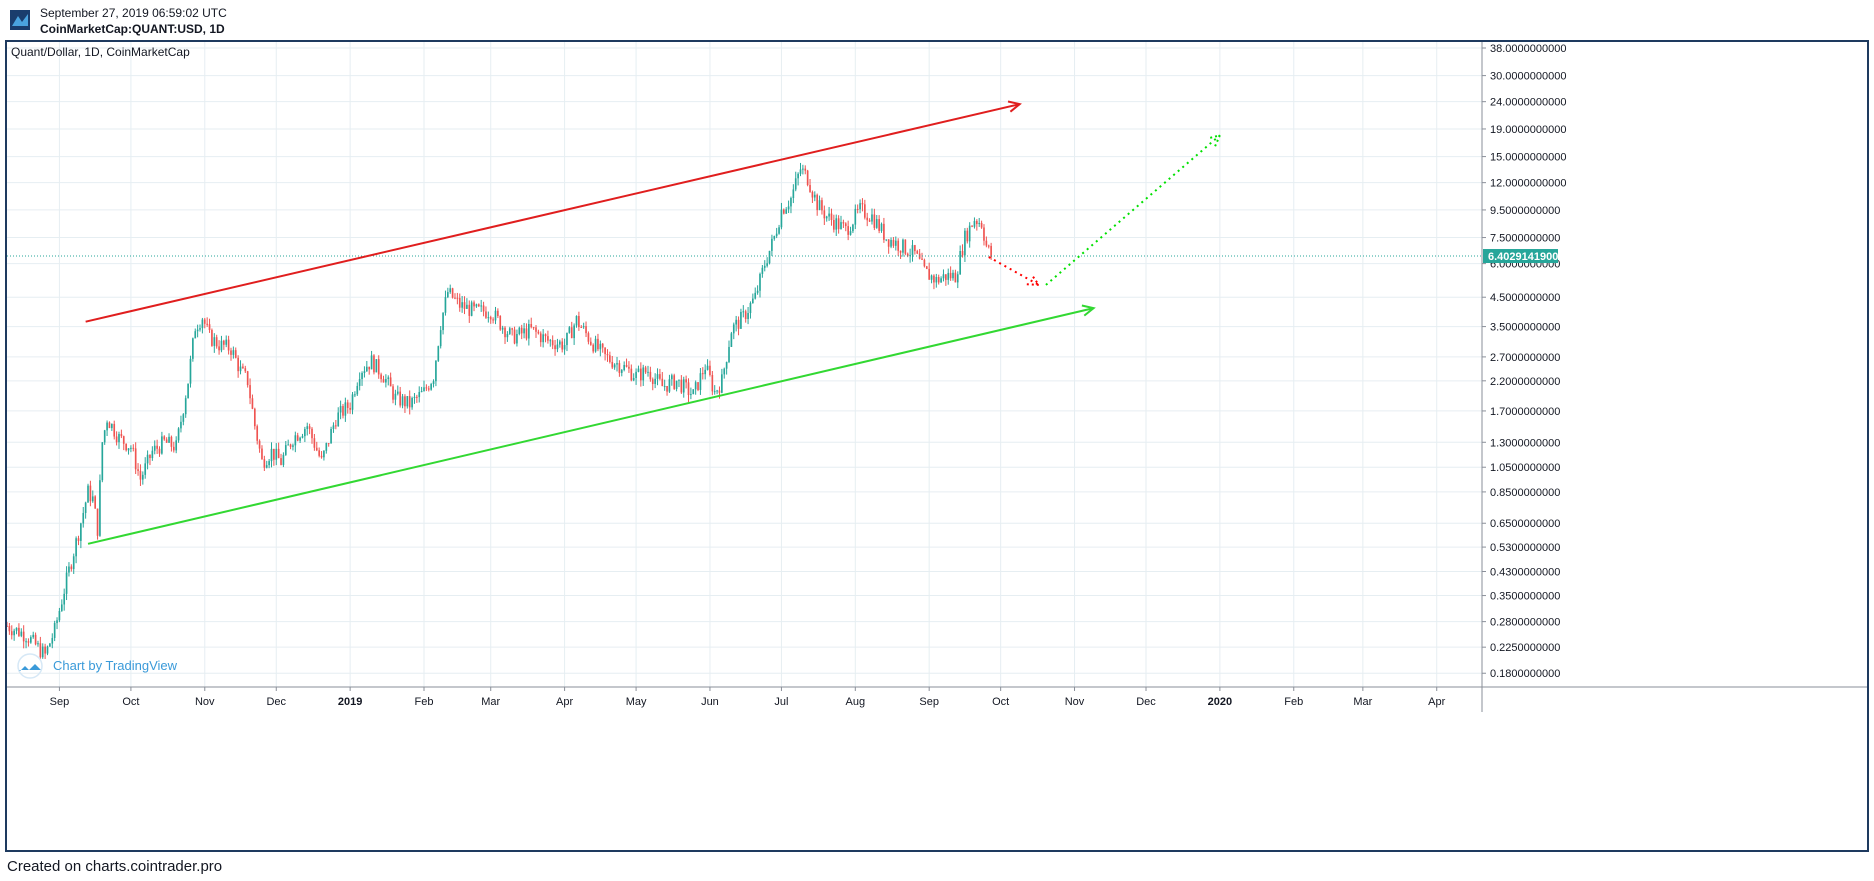 This screenshot has width=1874, height=881. I want to click on watermark-circle, so click(30, 666).